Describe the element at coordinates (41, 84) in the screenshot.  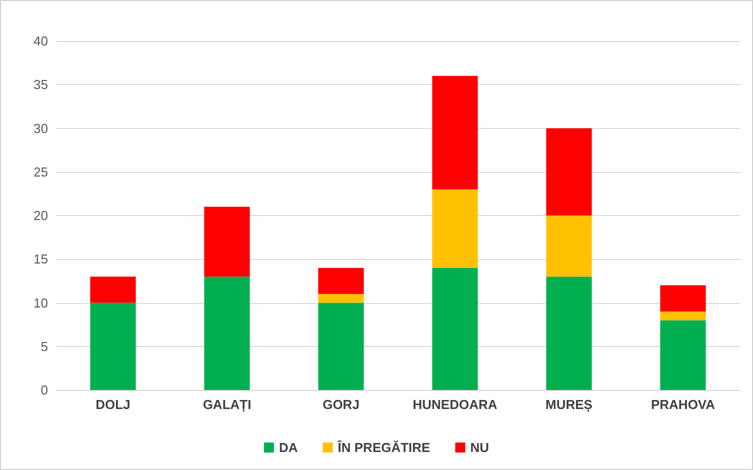
I see `y-tick-label: 35` at that location.